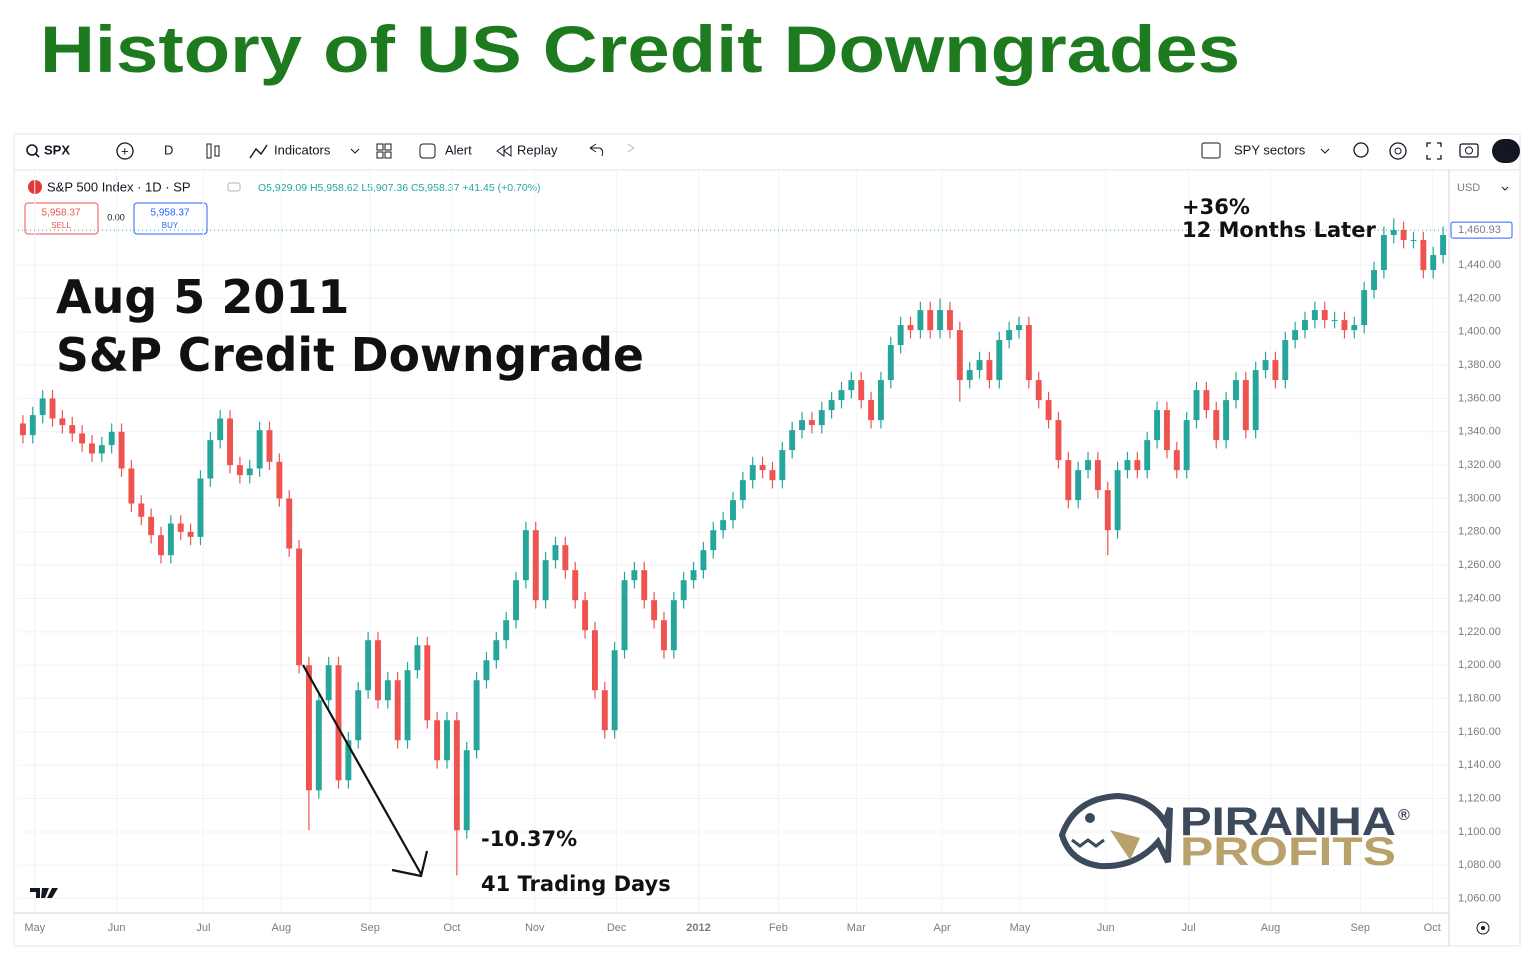 The height and width of the screenshot is (961, 1536). Describe the element at coordinates (44, 893) in the screenshot. I see `tv-logo` at that location.